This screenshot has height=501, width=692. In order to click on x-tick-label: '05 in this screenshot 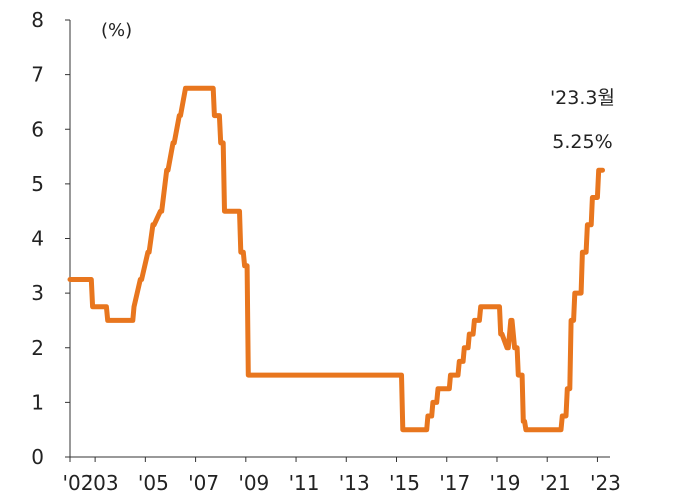, I will do `click(153, 483)`.